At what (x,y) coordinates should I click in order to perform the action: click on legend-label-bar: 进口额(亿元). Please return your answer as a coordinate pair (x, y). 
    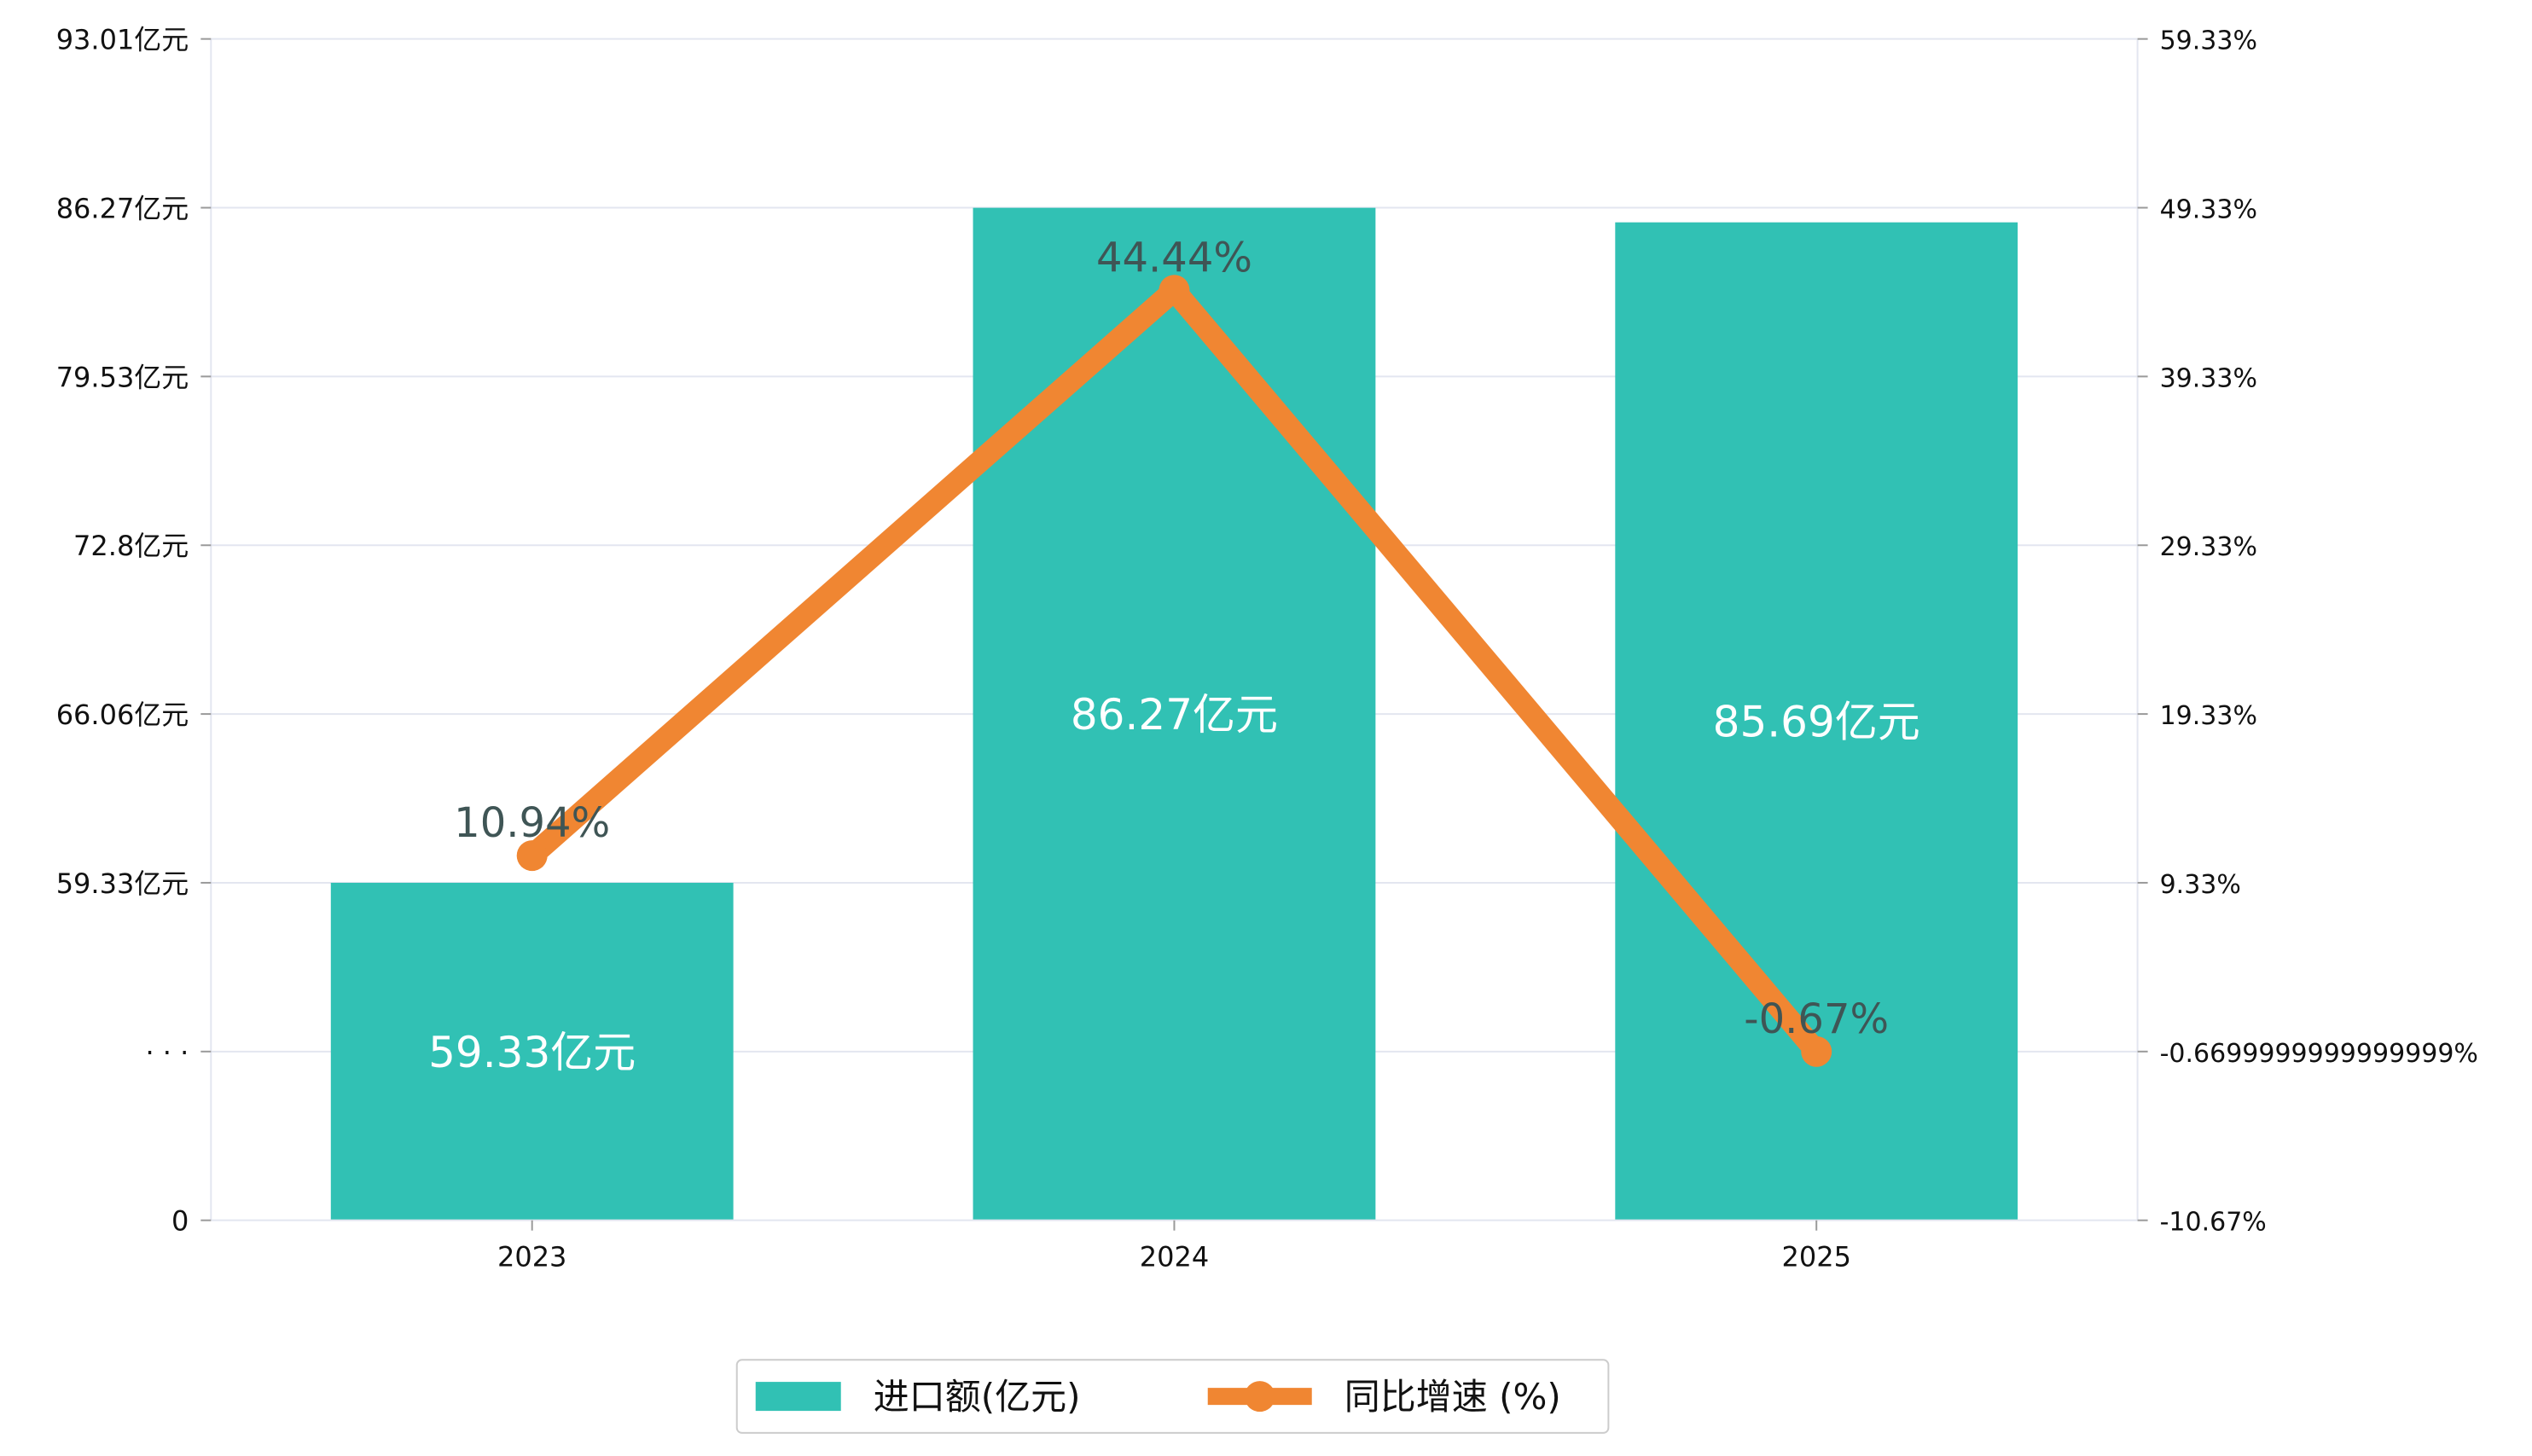
    Looking at the image, I should click on (978, 1397).